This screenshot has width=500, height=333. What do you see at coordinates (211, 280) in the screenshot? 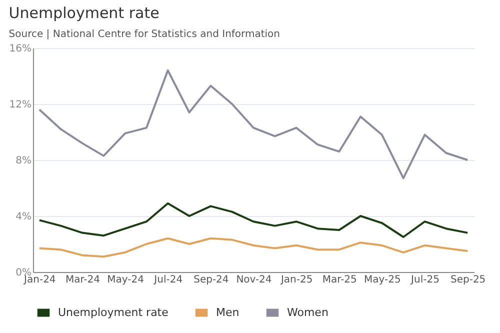
I see `x-tick-label: Sep-24` at bounding box center [211, 280].